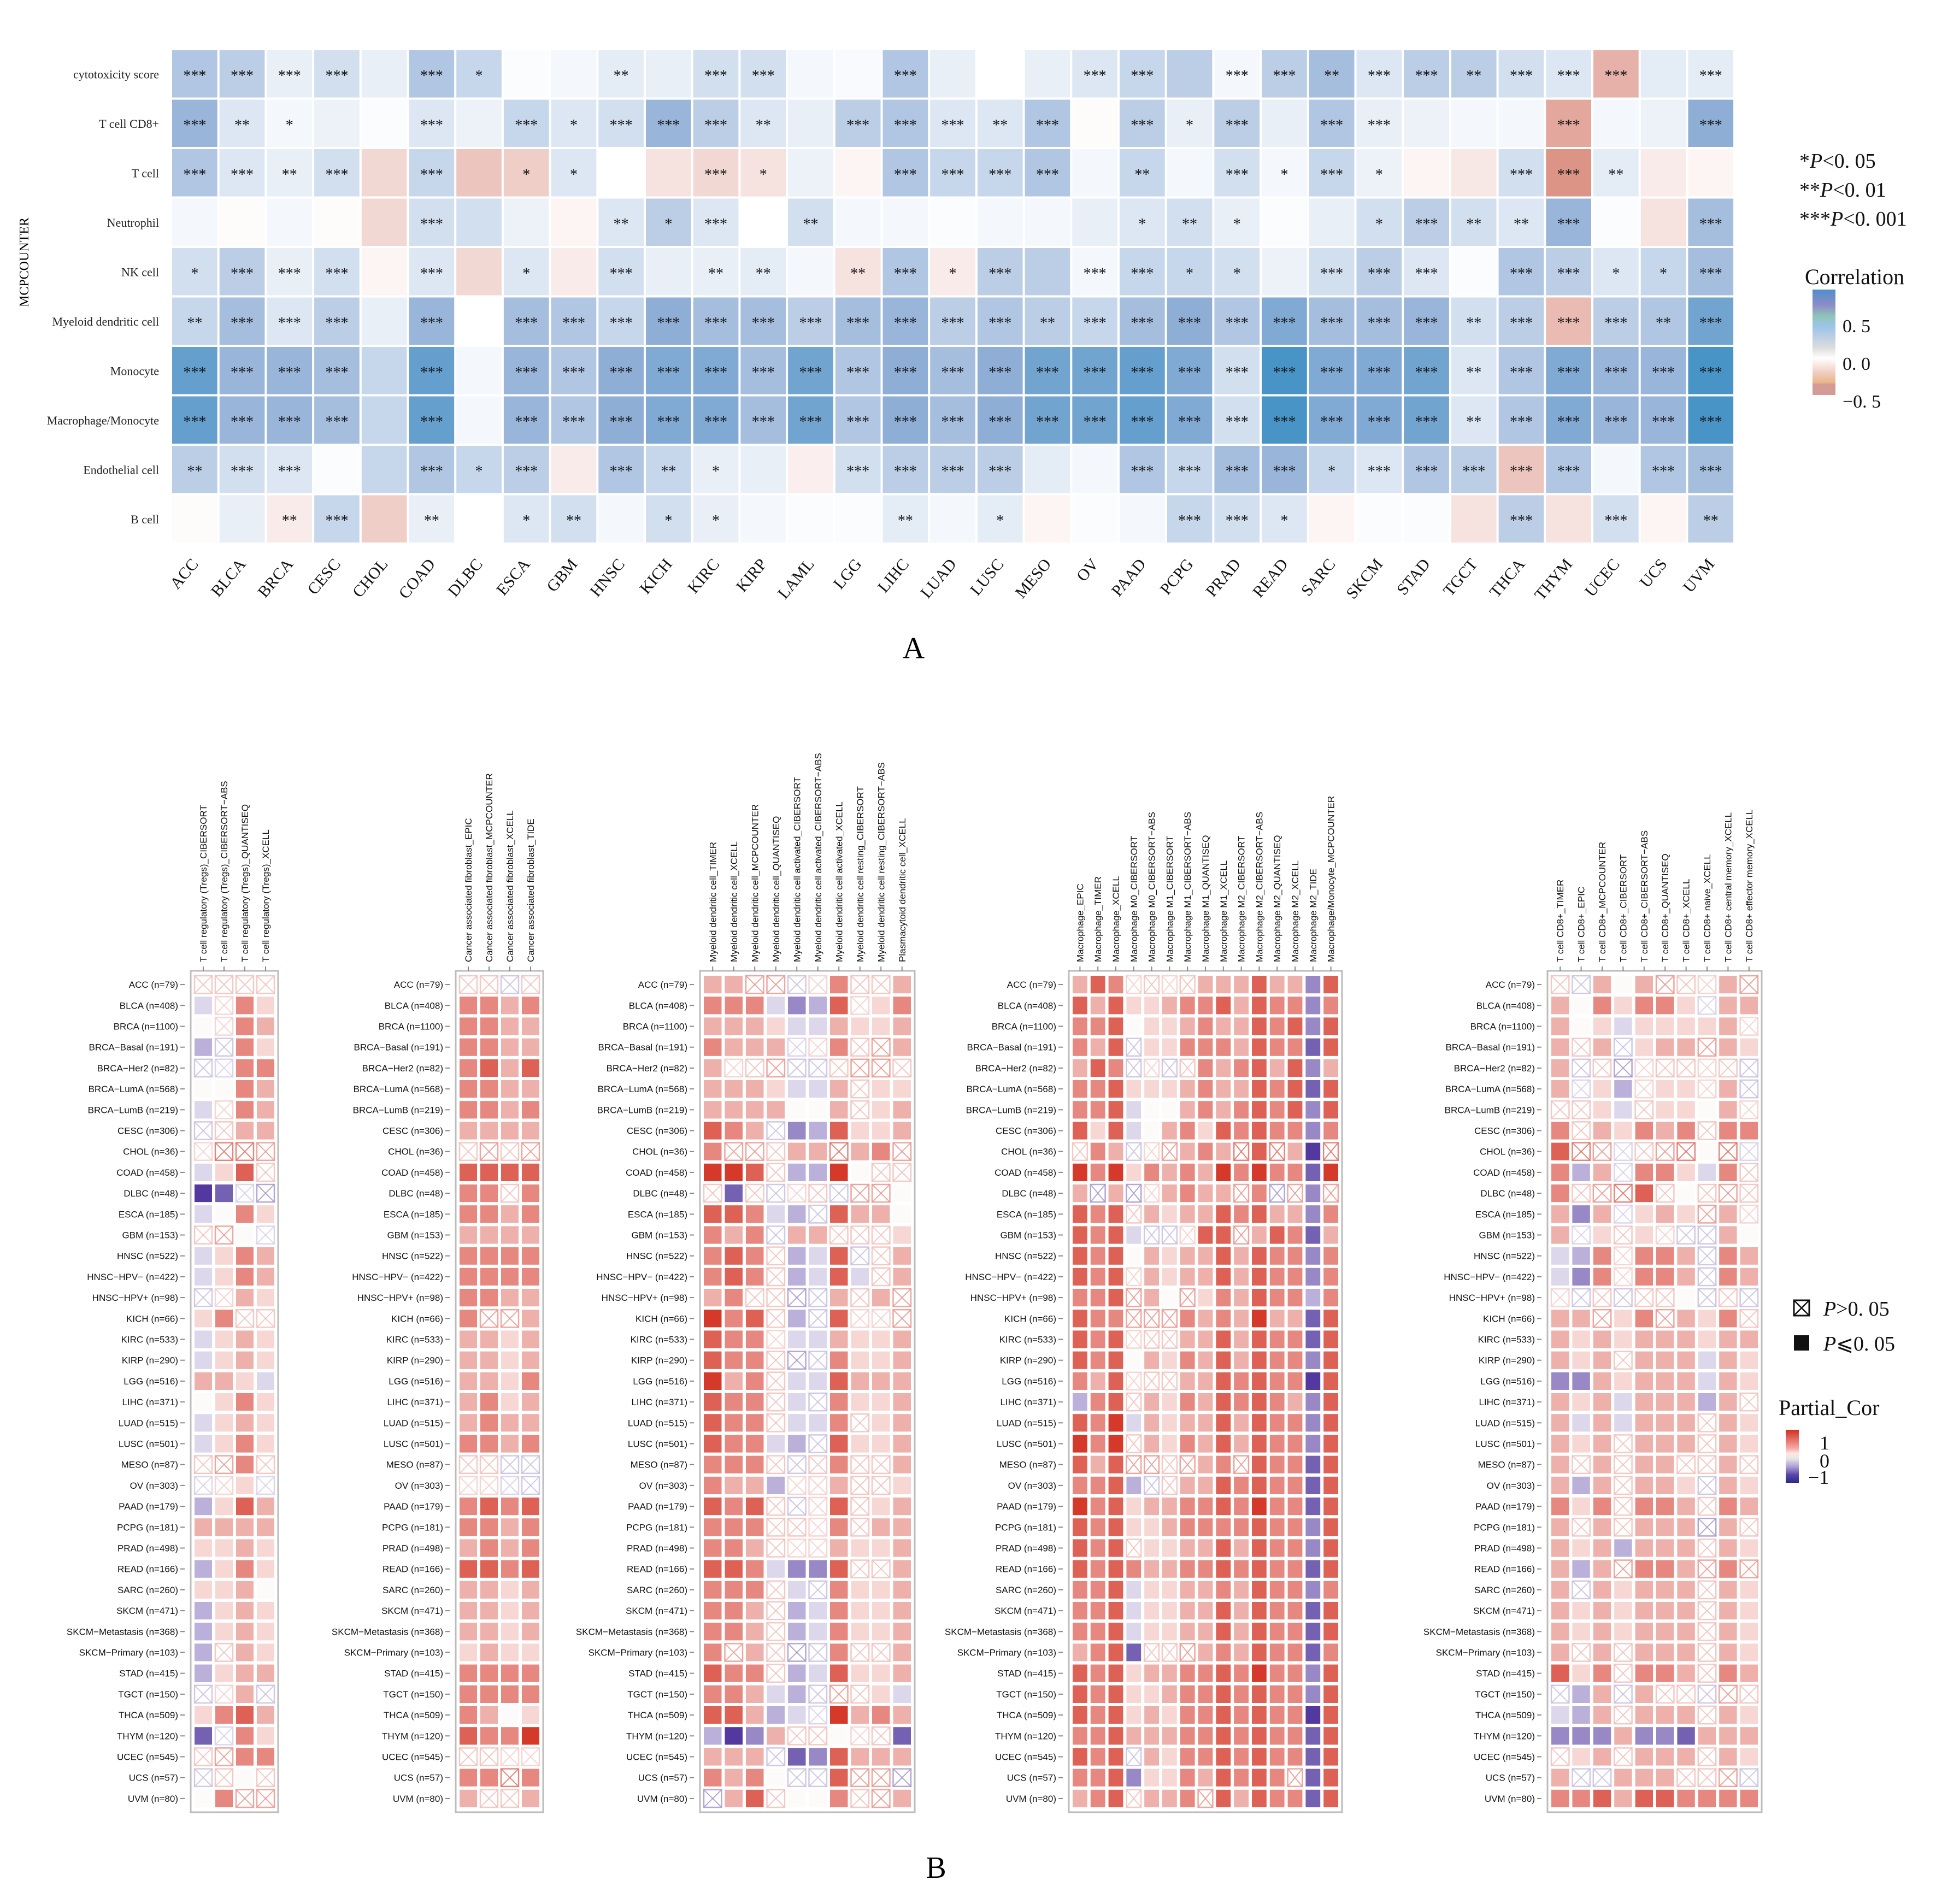  What do you see at coordinates (1801, 1343) in the screenshot?
I see `filled-box-icon` at bounding box center [1801, 1343].